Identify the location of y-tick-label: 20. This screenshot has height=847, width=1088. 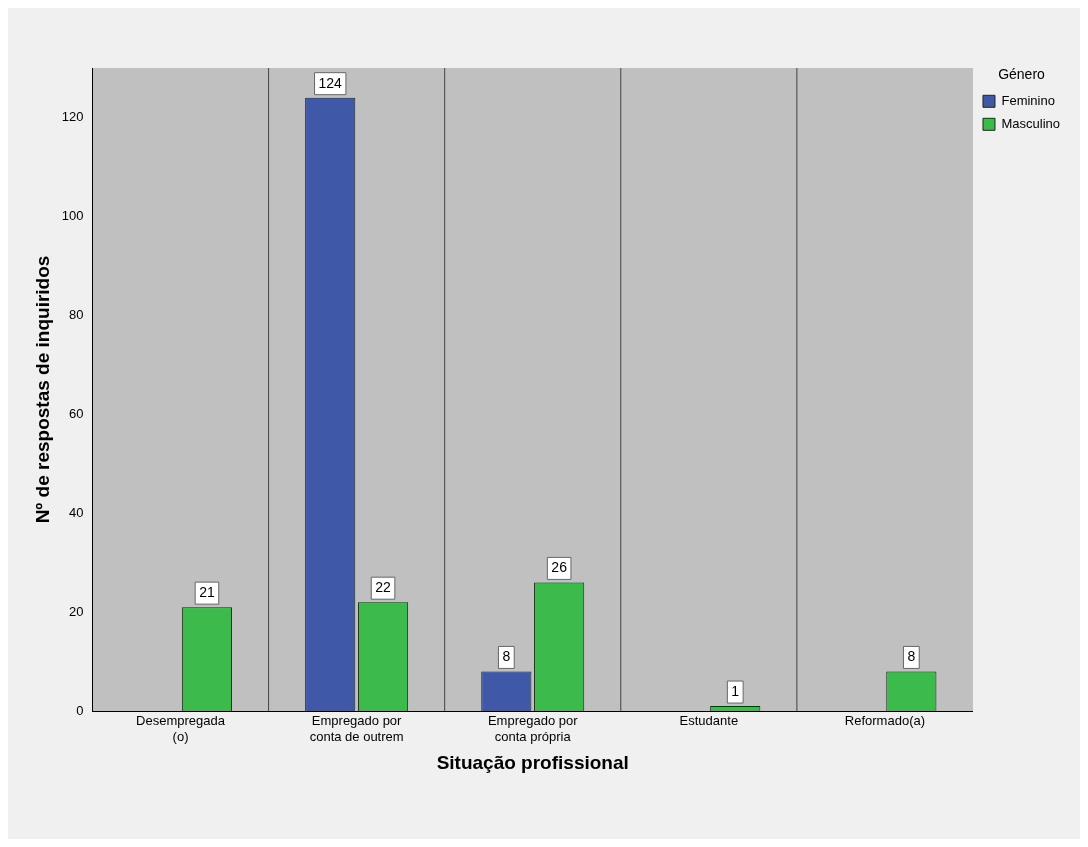
(76, 611).